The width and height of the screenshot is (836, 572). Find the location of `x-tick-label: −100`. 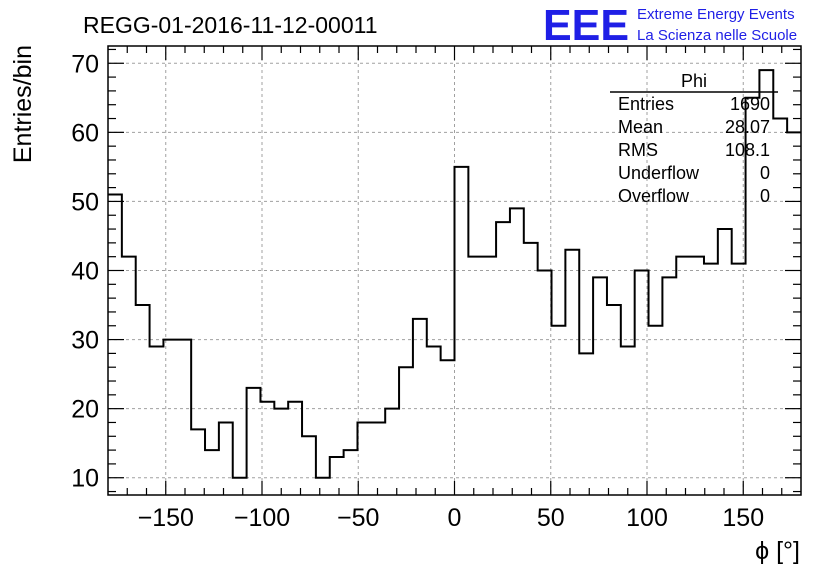

x-tick-label: −100 is located at coordinates (262, 518).